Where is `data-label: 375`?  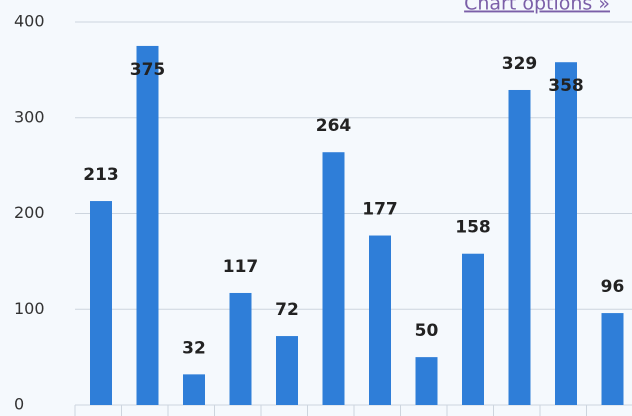 data-label: 375 is located at coordinates (148, 70).